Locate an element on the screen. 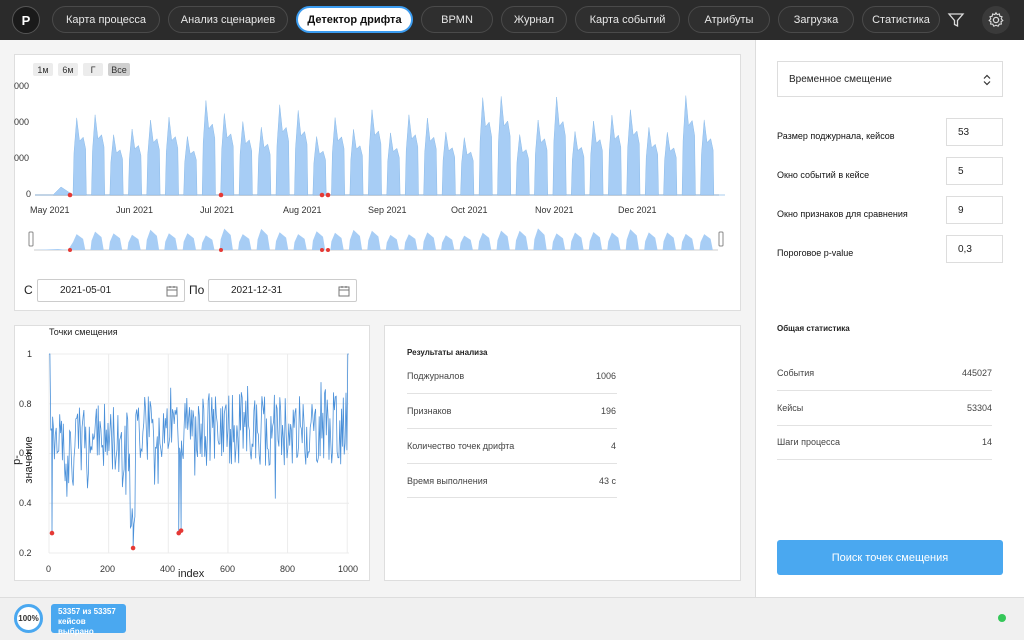  results-row-value: 1006 is located at coordinates (605, 376).